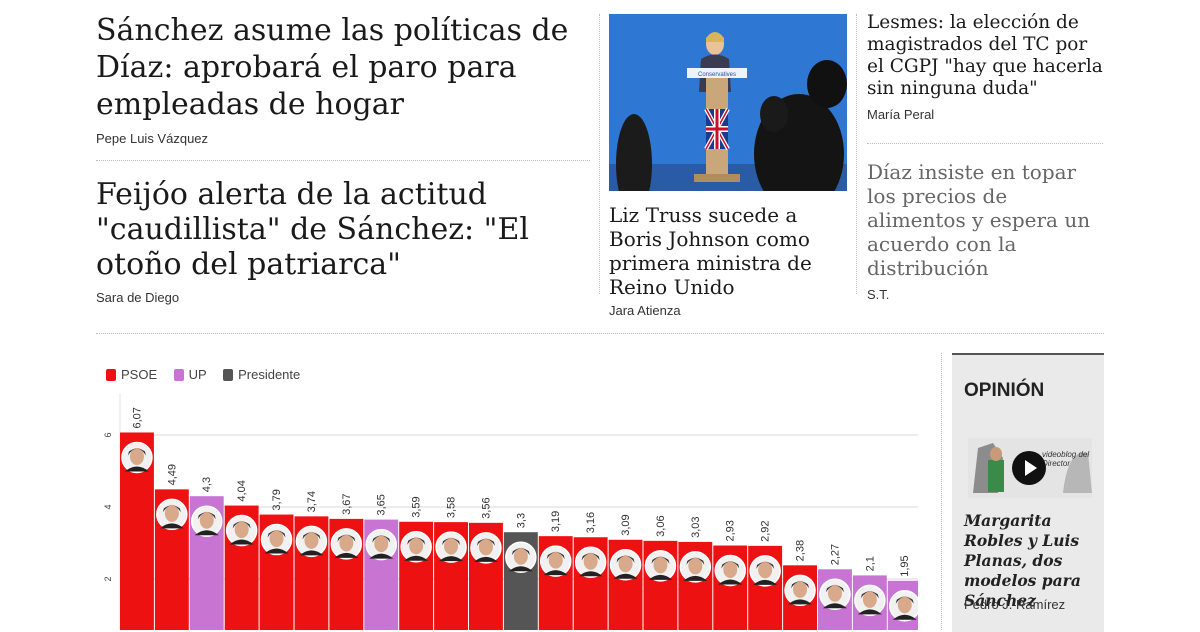 The height and width of the screenshot is (632, 1200). I want to click on truss-photo: Conservatives, so click(728, 102).